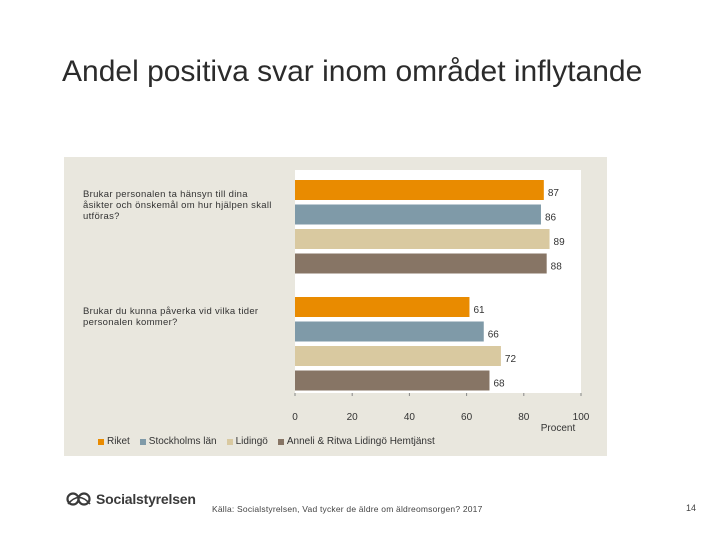 This screenshot has height=540, width=720. Describe the element at coordinates (353, 417) in the screenshot. I see `x-tick-label: 20` at that location.